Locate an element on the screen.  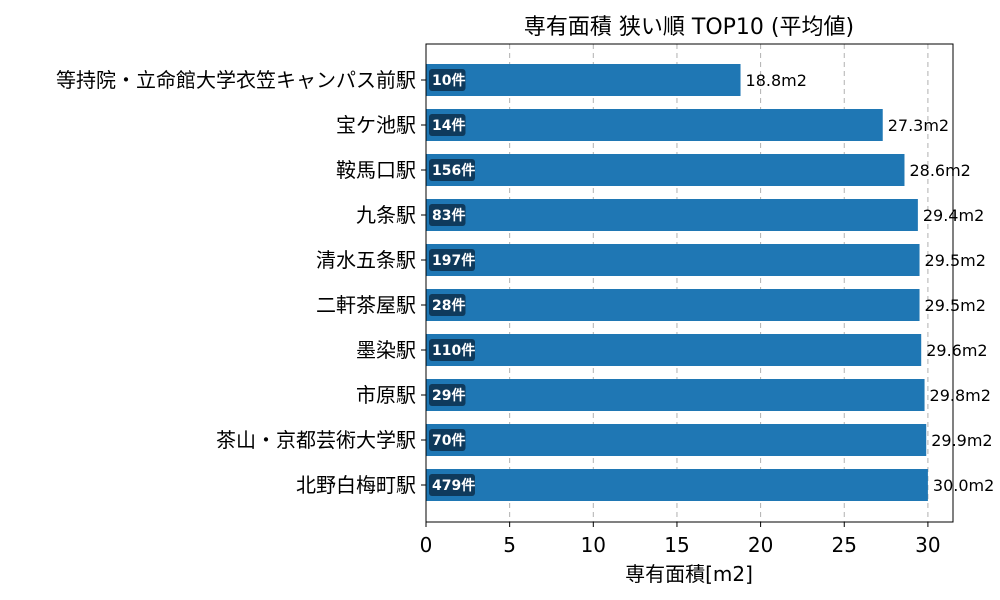
count-label: 10件 is located at coordinates (448, 80).